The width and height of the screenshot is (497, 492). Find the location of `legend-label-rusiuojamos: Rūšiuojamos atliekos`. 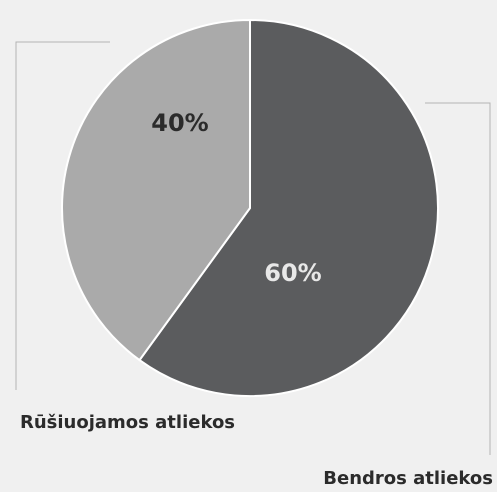

legend-label-rusiuojamos: Rūšiuojamos atliekos is located at coordinates (127, 422).